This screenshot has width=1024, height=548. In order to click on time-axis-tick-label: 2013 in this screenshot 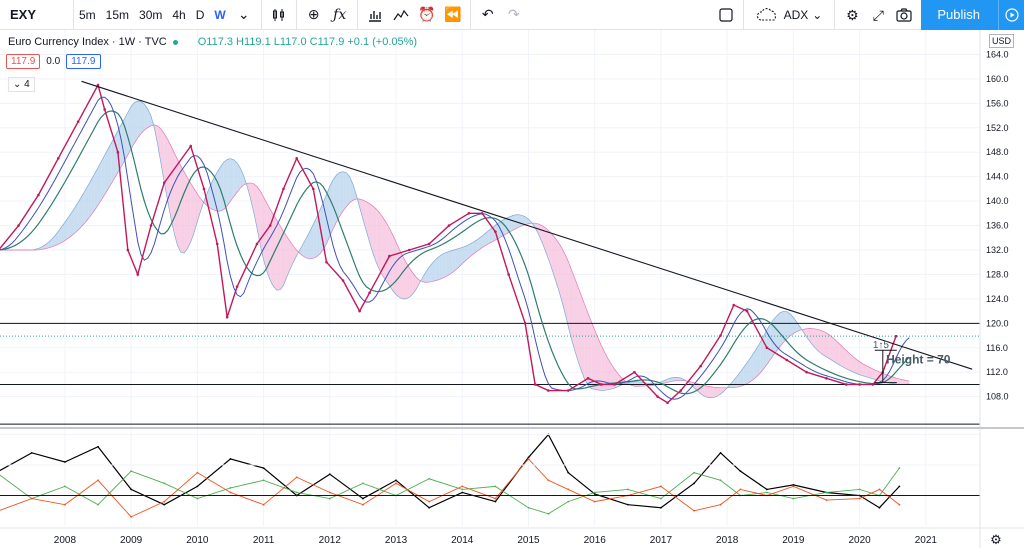, I will do `click(396, 540)`.